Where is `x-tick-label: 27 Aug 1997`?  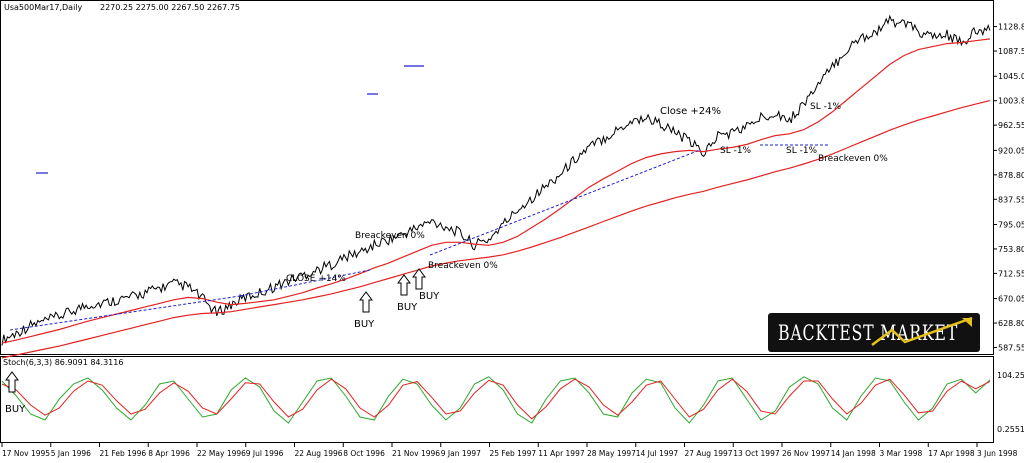
x-tick-label: 27 Aug 1997 is located at coordinates (709, 453).